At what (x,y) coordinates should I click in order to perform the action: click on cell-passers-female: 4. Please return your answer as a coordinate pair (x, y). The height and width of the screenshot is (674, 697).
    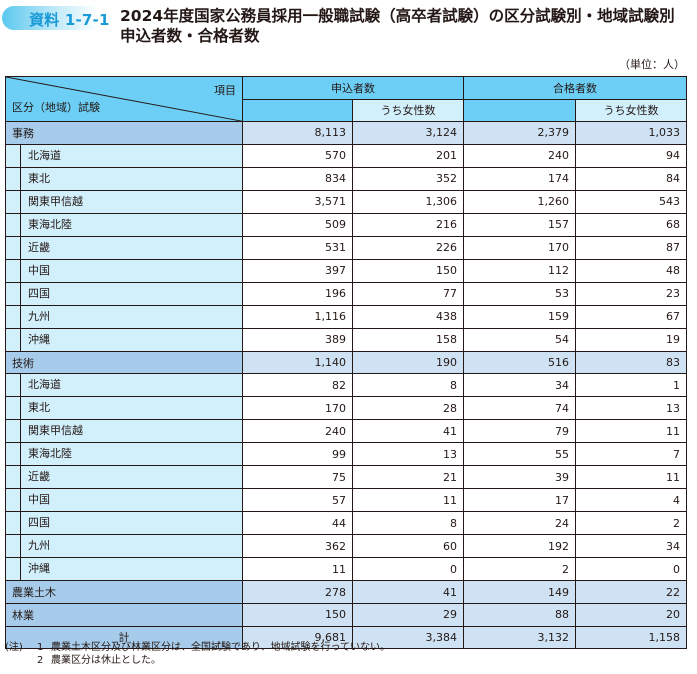
    Looking at the image, I should click on (631, 500).